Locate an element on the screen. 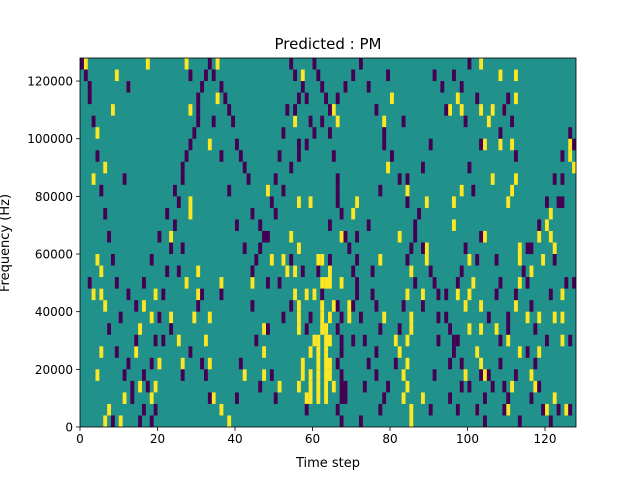 Image resolution: width=640 pixels, height=480 pixels. x-tick-label: 80 is located at coordinates (389, 439).